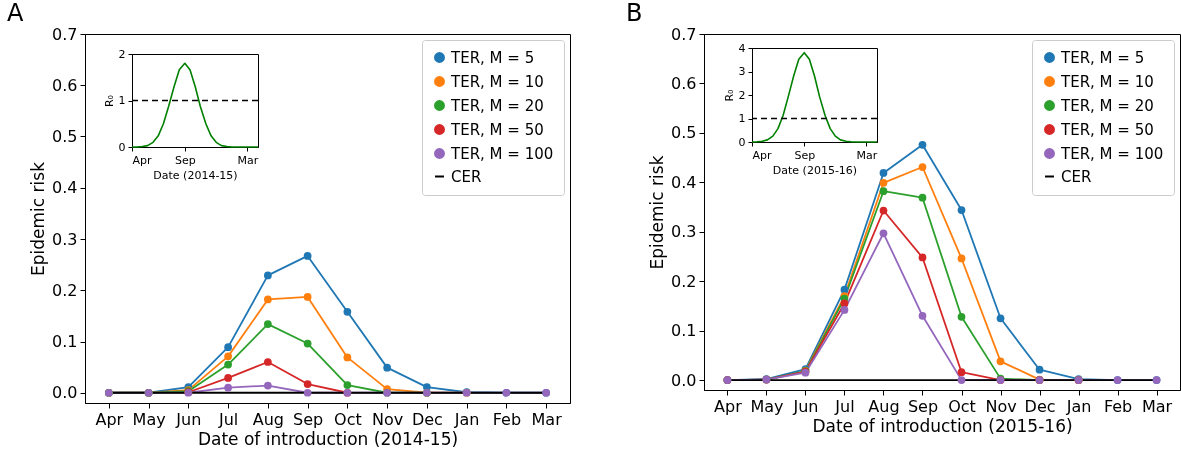 The height and width of the screenshot is (451, 1181). Describe the element at coordinates (942, 425) in the screenshot. I see `x-axis-title: Date of introduction (2015-16)` at that location.